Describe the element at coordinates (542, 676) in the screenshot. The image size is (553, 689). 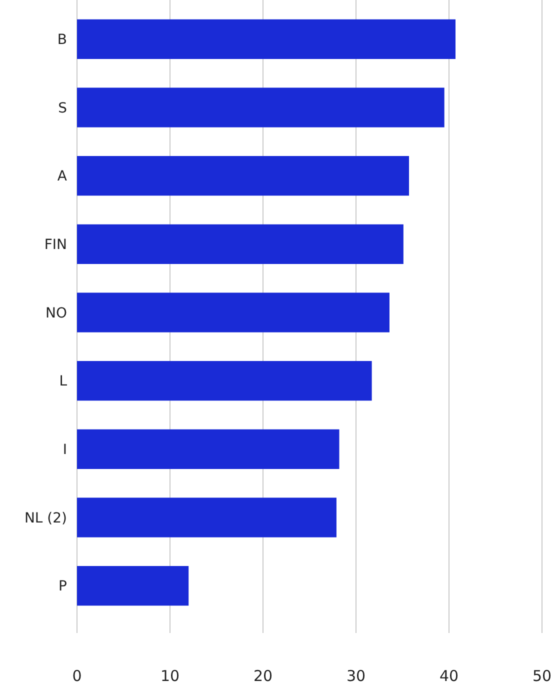
I see `x-tick-label: 50` at that location.